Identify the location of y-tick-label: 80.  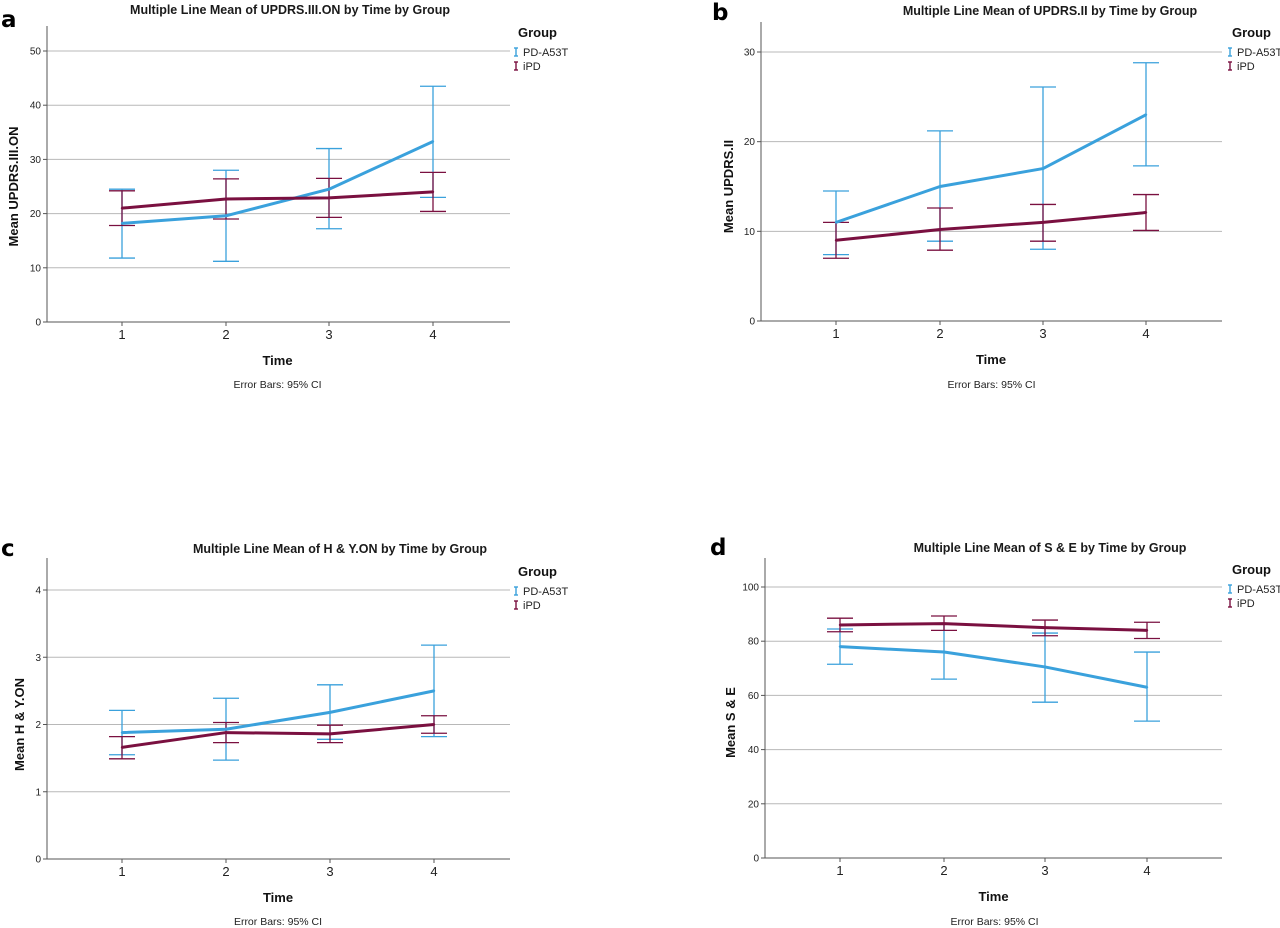
(754, 642).